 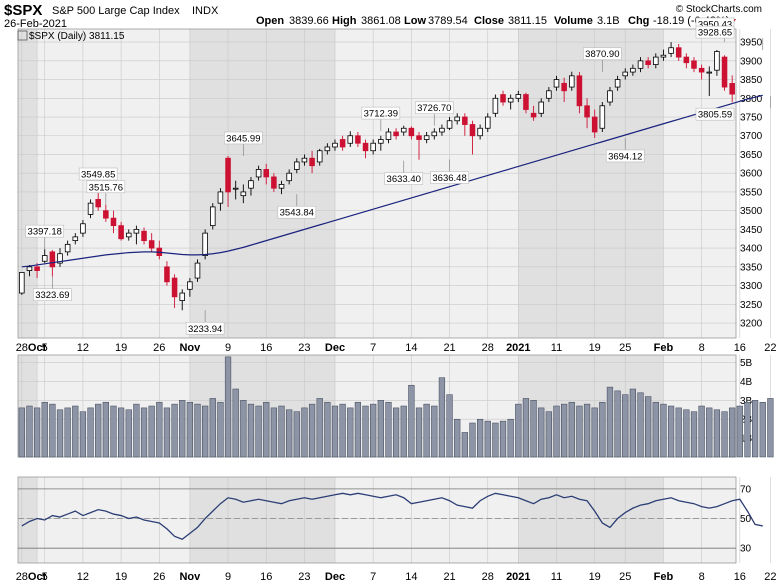 I want to click on annotation-label: 3726.70, so click(x=434, y=108).